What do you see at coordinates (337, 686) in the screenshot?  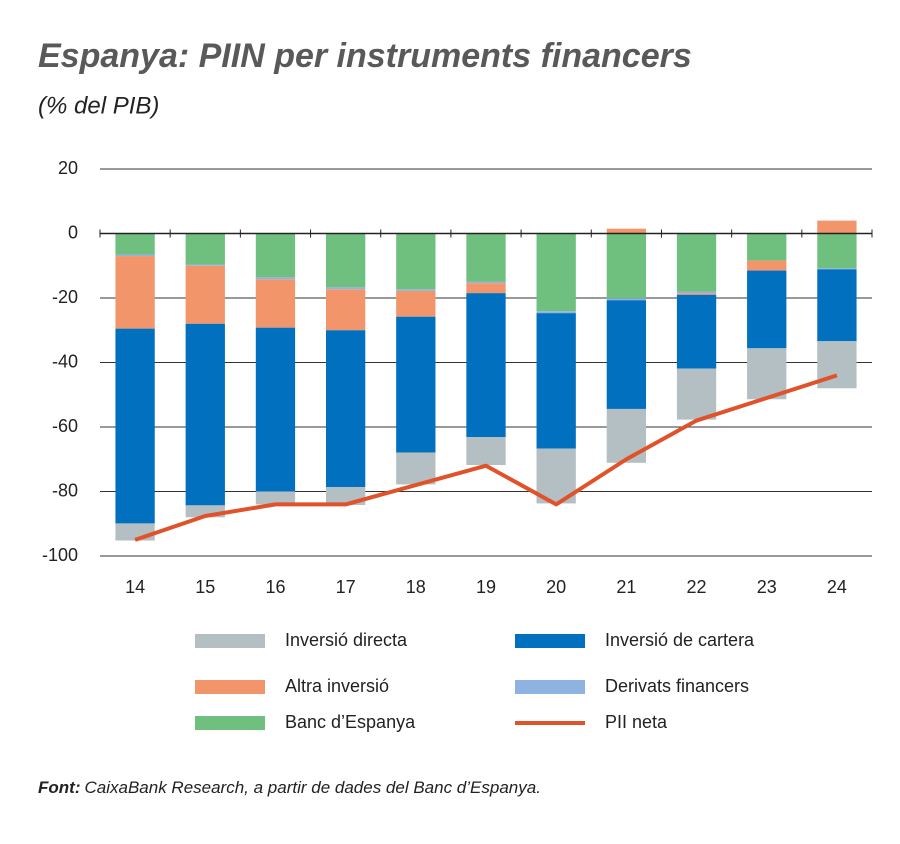 I see `legend-label: Altra inversió` at bounding box center [337, 686].